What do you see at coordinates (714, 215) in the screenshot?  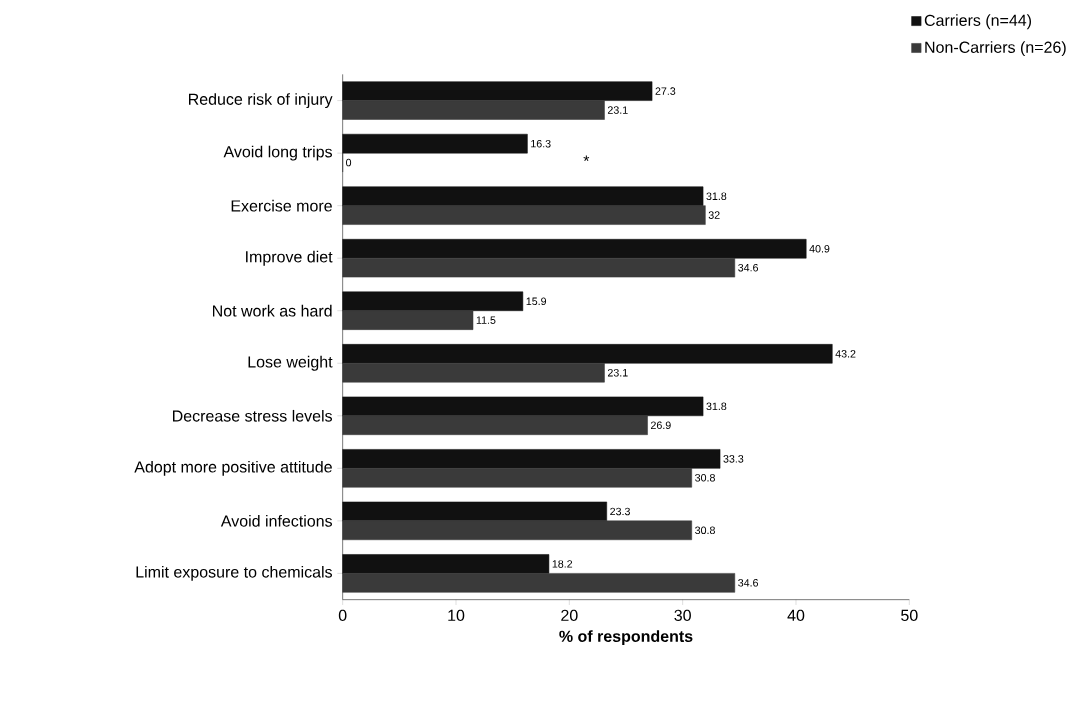 I see `data-label: 32` at bounding box center [714, 215].